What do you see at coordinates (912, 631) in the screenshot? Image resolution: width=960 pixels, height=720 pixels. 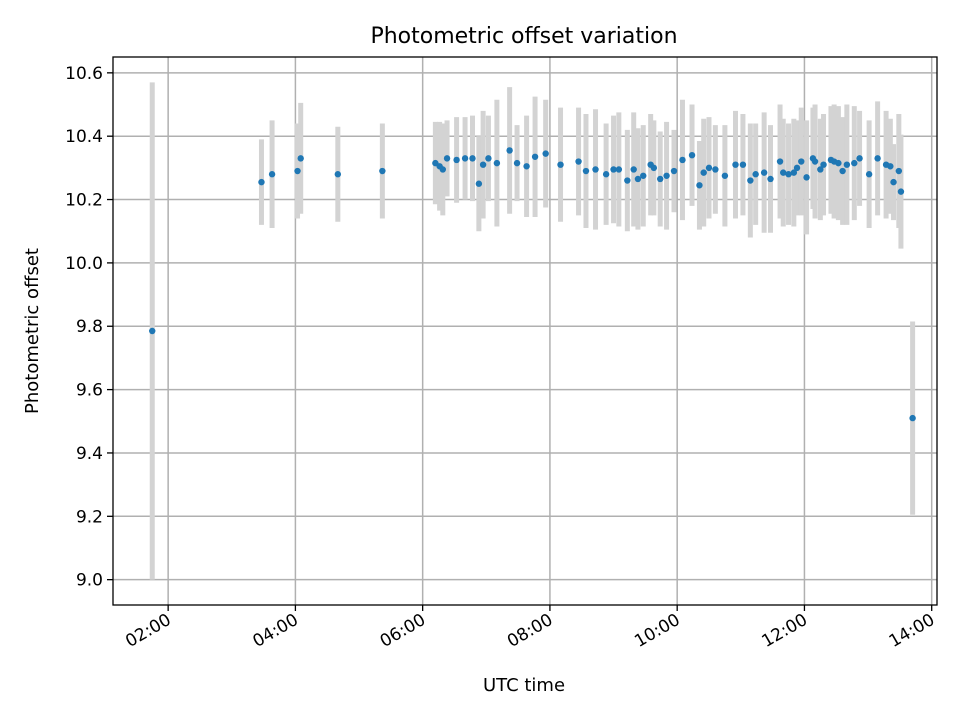 I see `x-tick-label: 14:00` at bounding box center [912, 631].